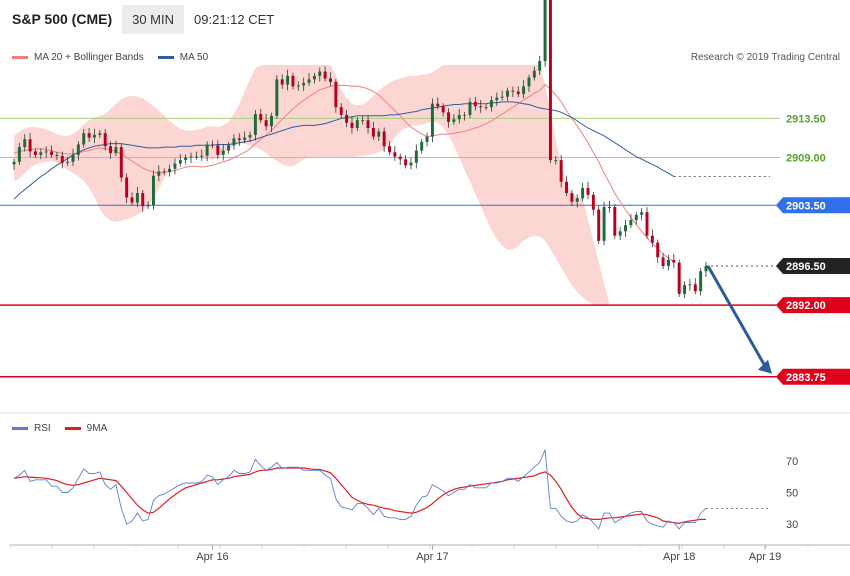 Image resolution: width=850 pixels, height=576 pixels. I want to click on x-tick-label: Apr 17, so click(432, 557).